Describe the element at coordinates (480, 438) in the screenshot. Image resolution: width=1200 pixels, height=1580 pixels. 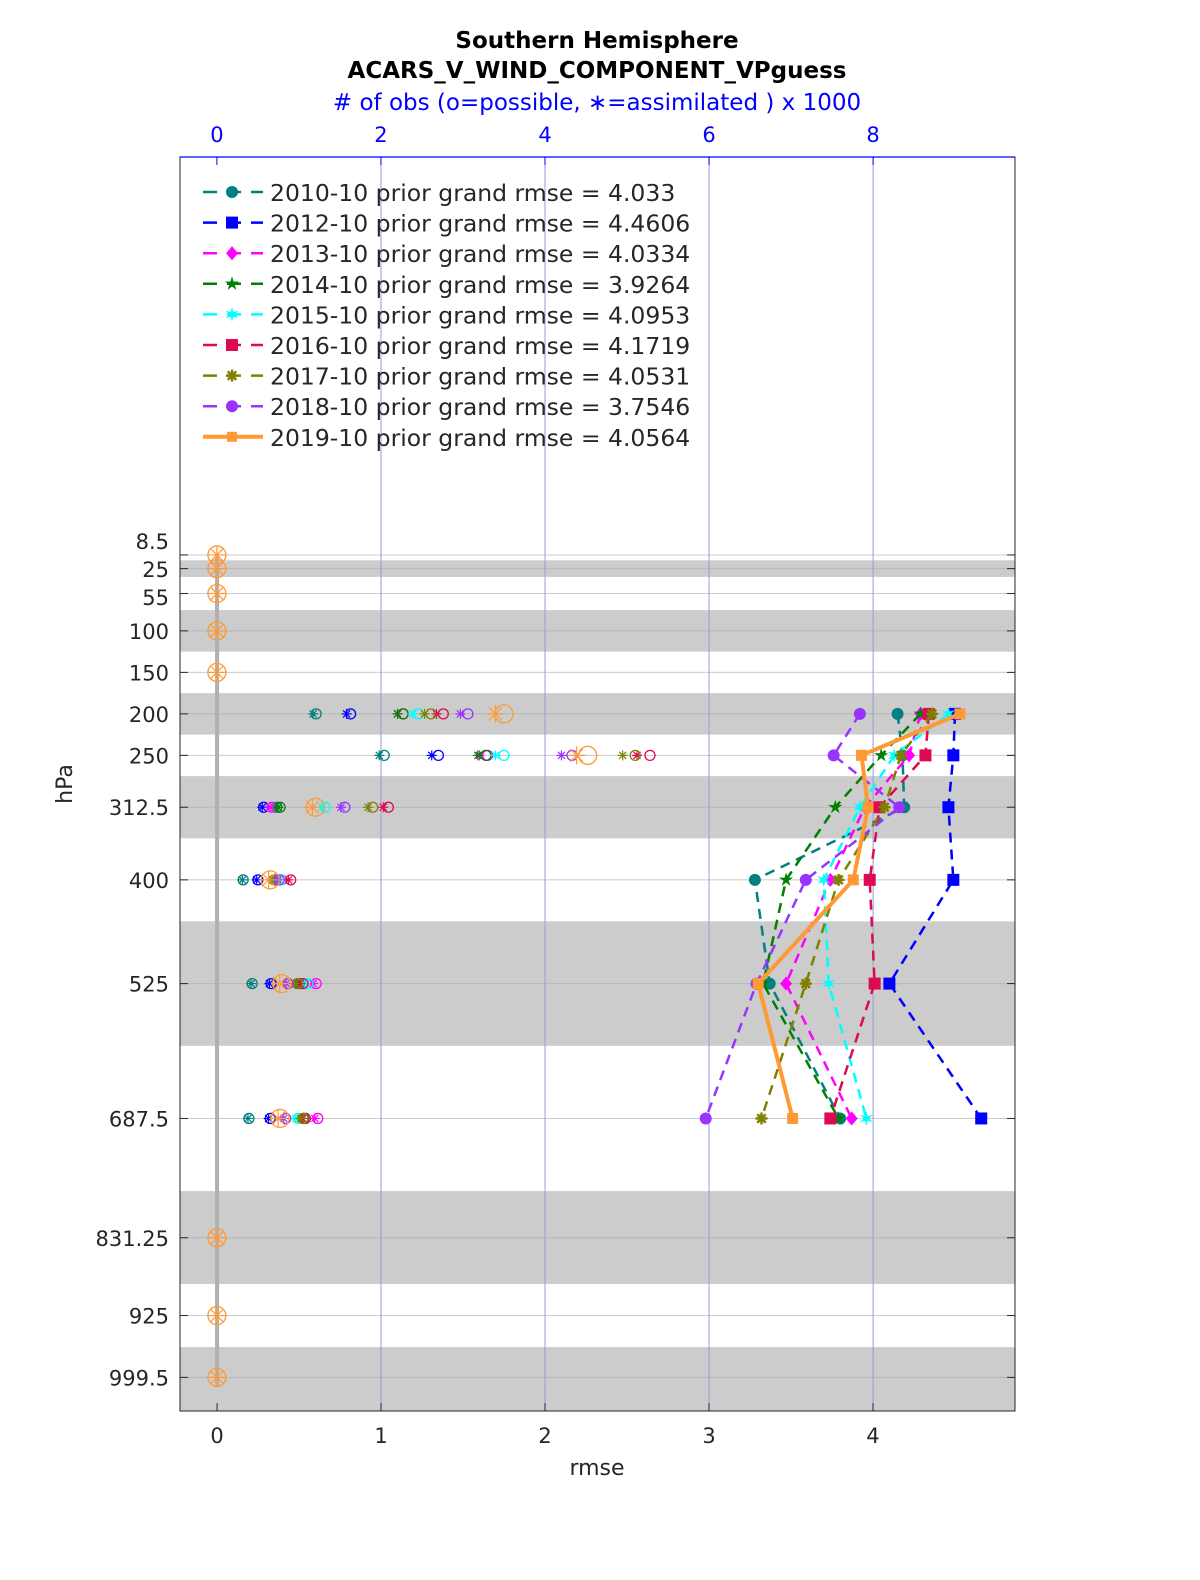
I see `legend-label: 2019-10 prior grand rmse = 4.0564` at that location.